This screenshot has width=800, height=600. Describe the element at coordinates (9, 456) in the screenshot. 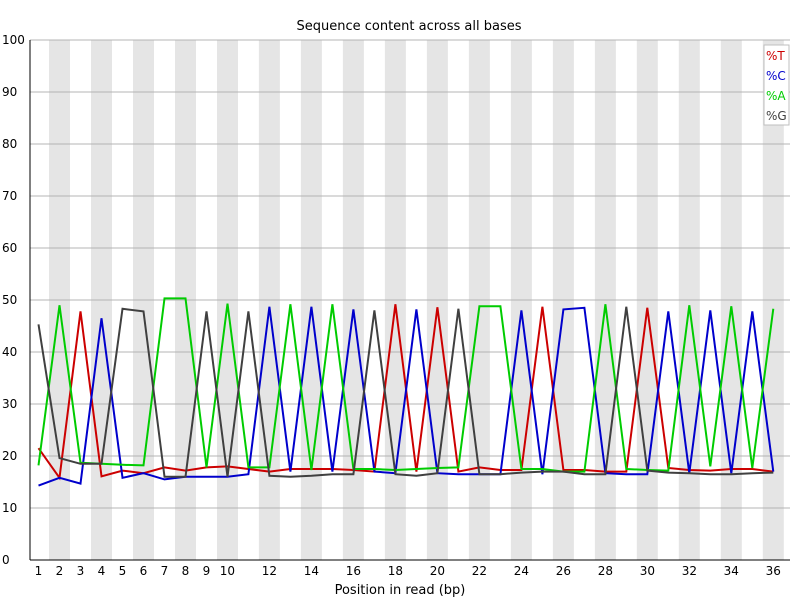

I see `y-tick-label: 20` at that location.